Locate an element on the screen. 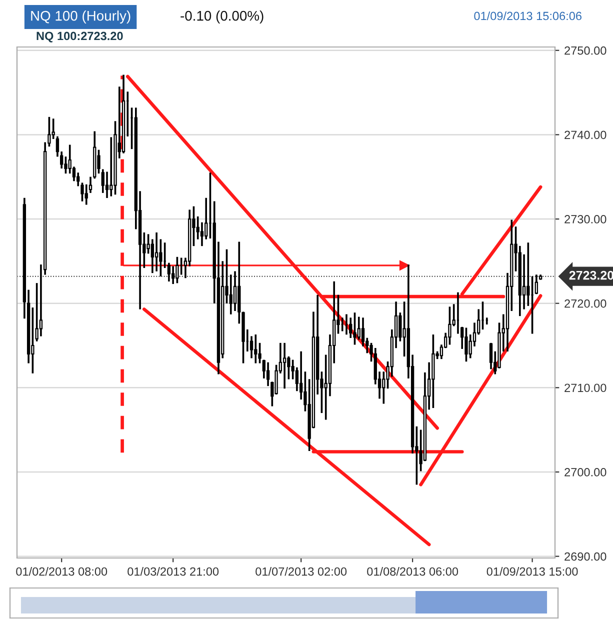 The image size is (613, 627). chart-subtitle: -0.10 (0.00%) is located at coordinates (222, 17).